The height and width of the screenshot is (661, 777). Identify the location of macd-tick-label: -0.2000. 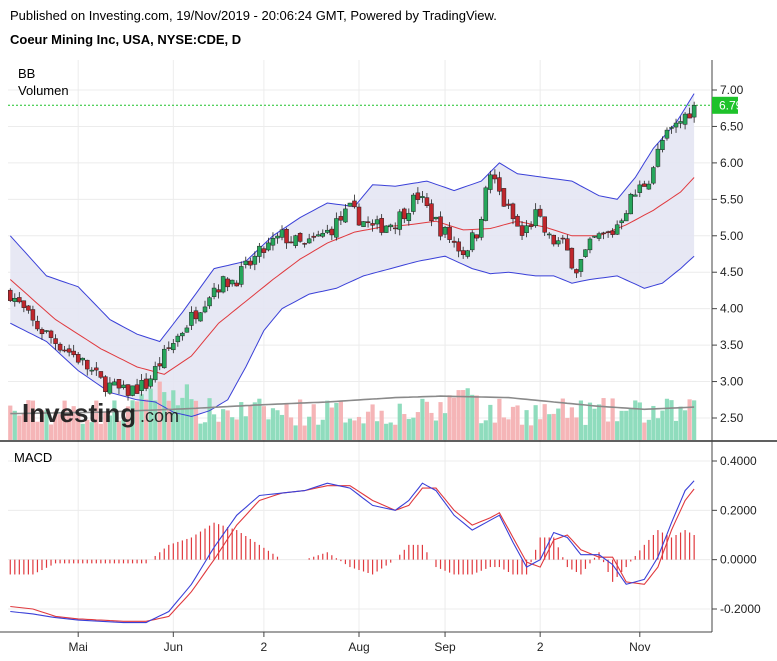
(740, 609).